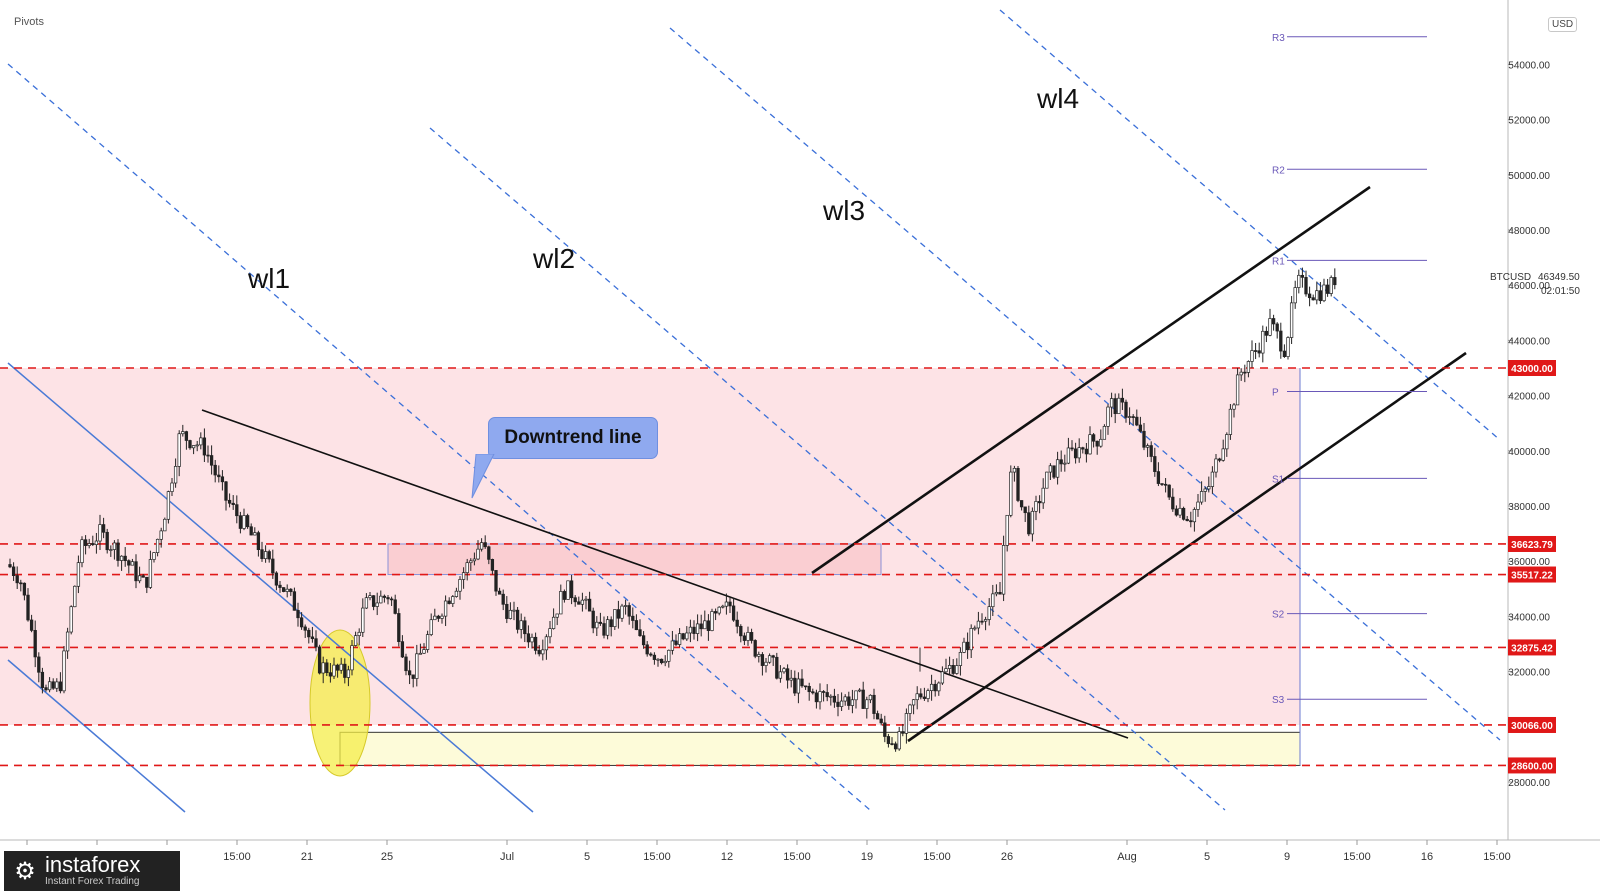 The image size is (1600, 893). What do you see at coordinates (1278, 38) in the screenshot?
I see `pivot-label-r3: R3` at bounding box center [1278, 38].